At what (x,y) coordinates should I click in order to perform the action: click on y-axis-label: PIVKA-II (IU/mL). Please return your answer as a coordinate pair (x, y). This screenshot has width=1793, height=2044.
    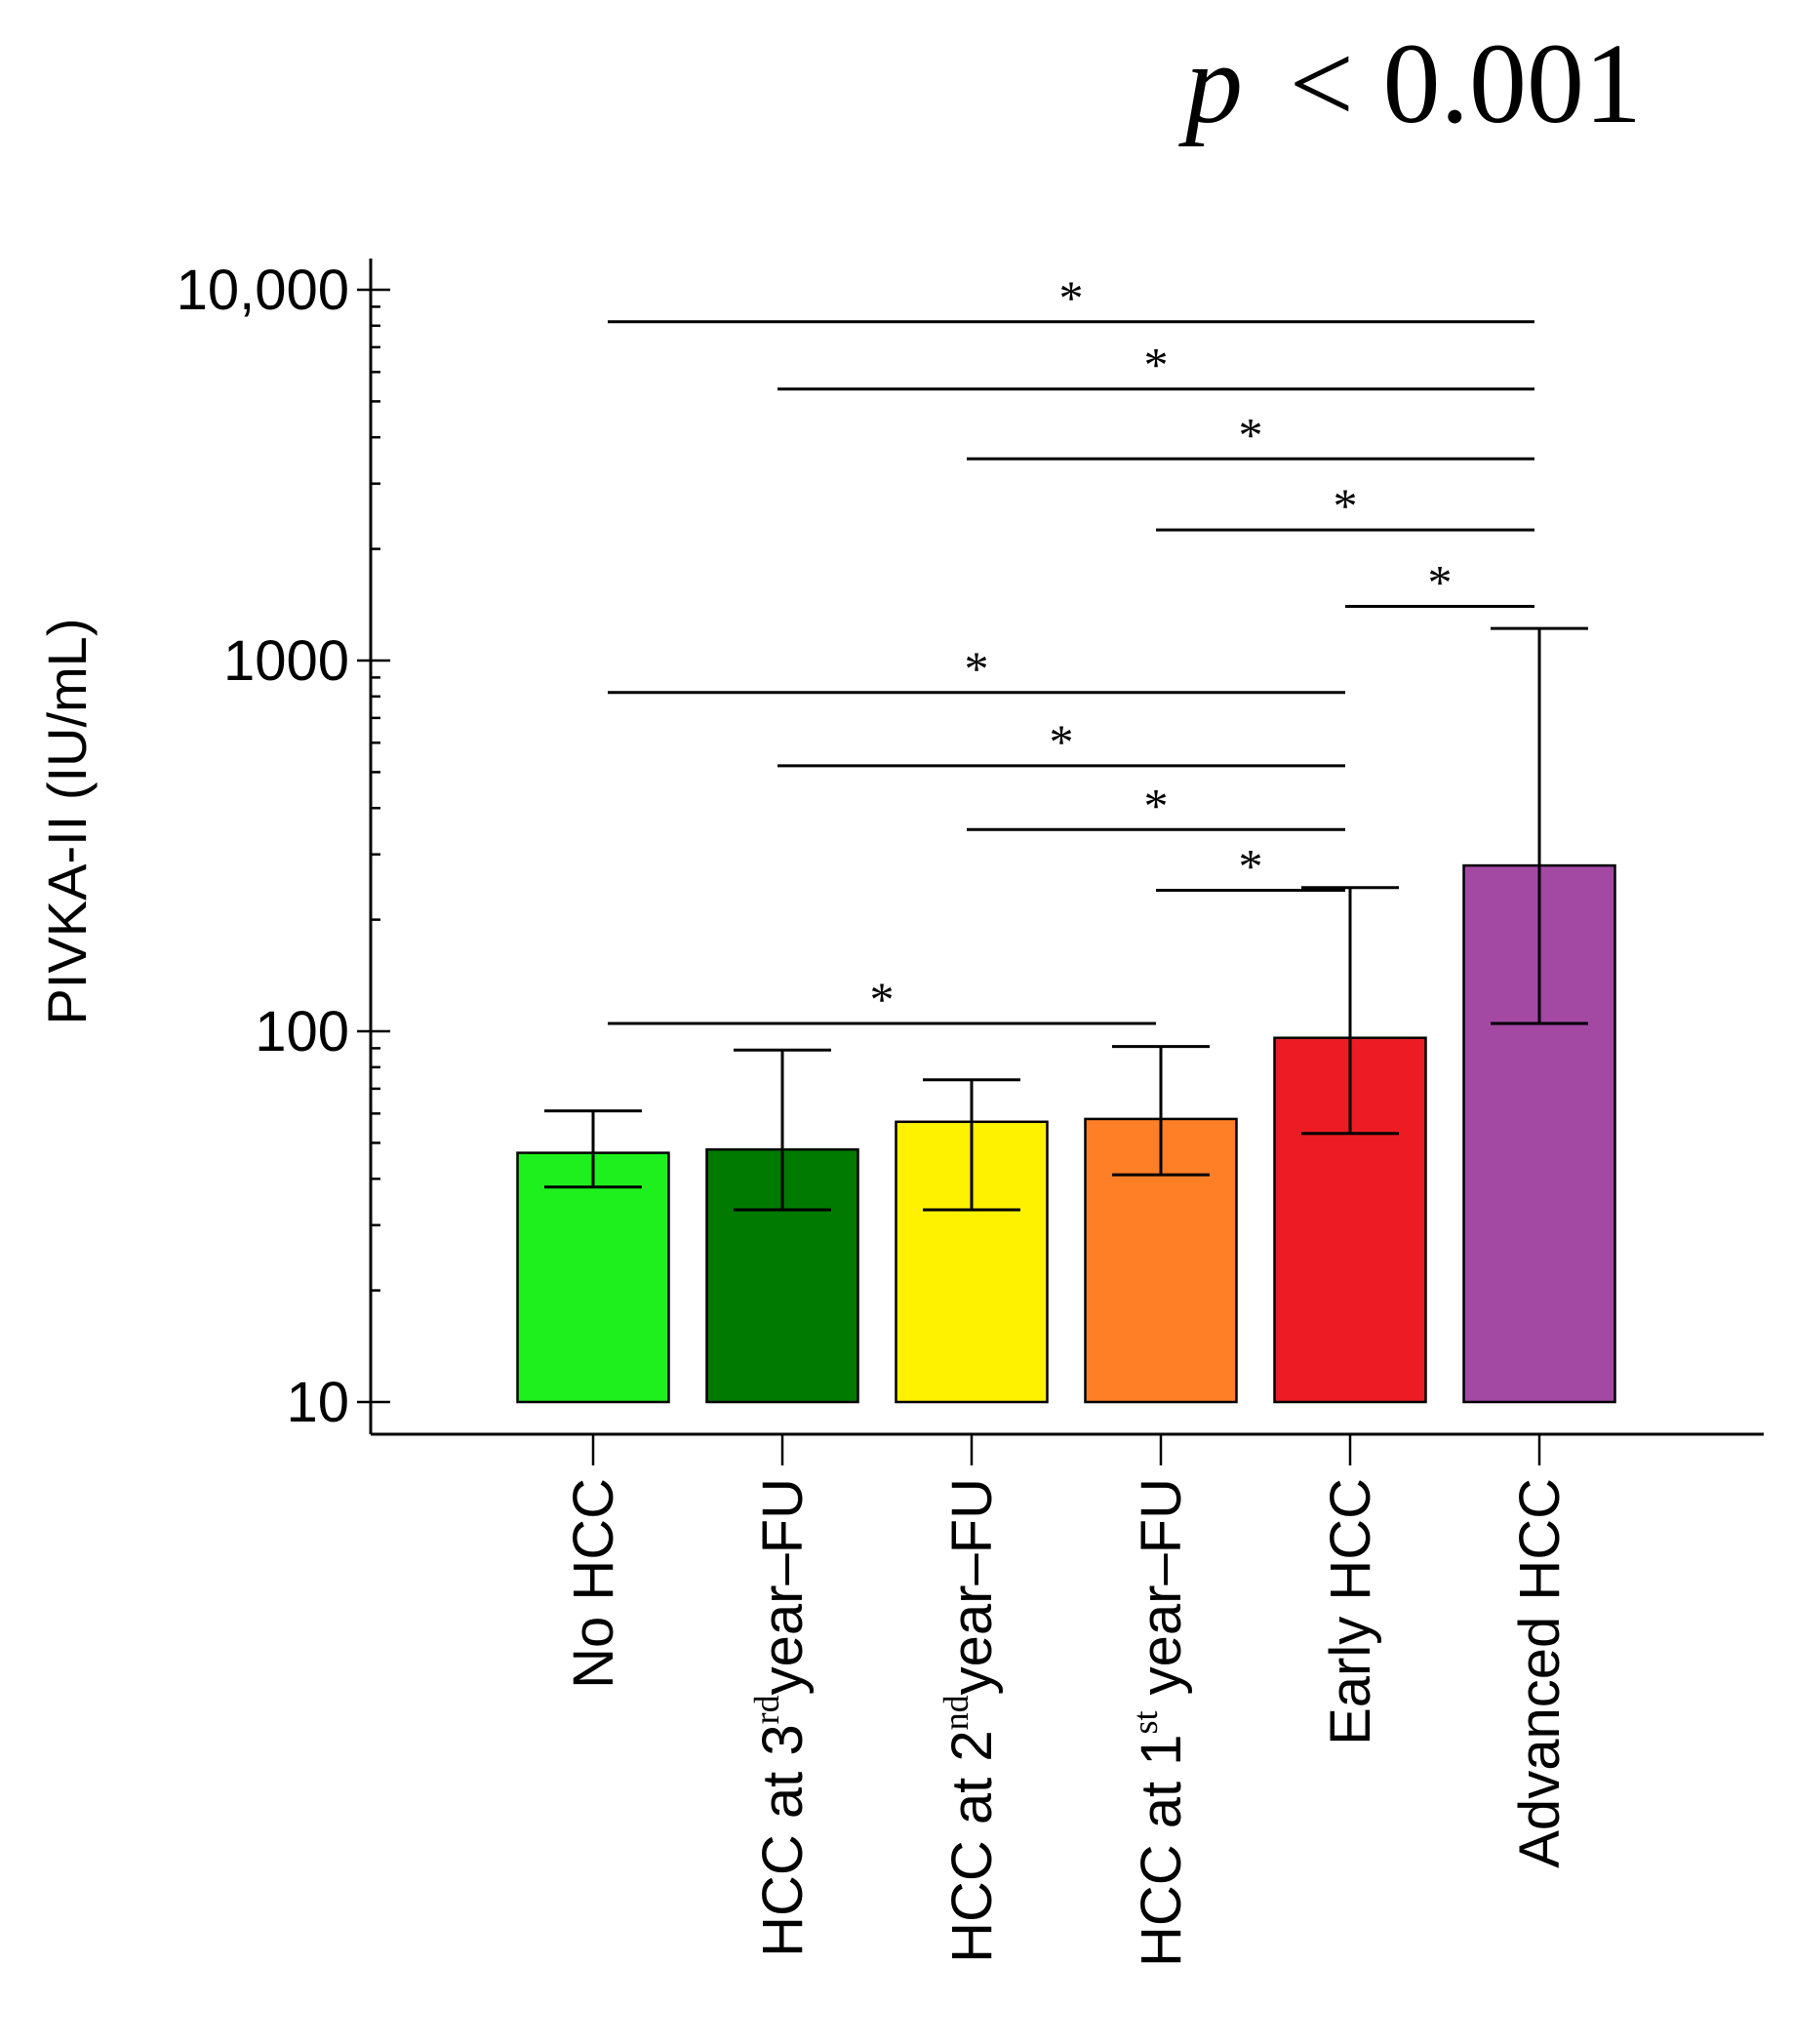
    Looking at the image, I should click on (67, 822).